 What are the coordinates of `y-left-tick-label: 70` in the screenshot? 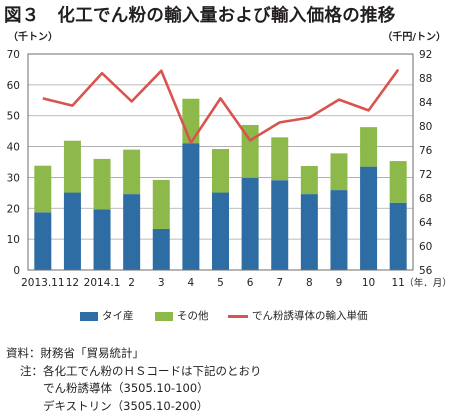 It's located at (13, 55).